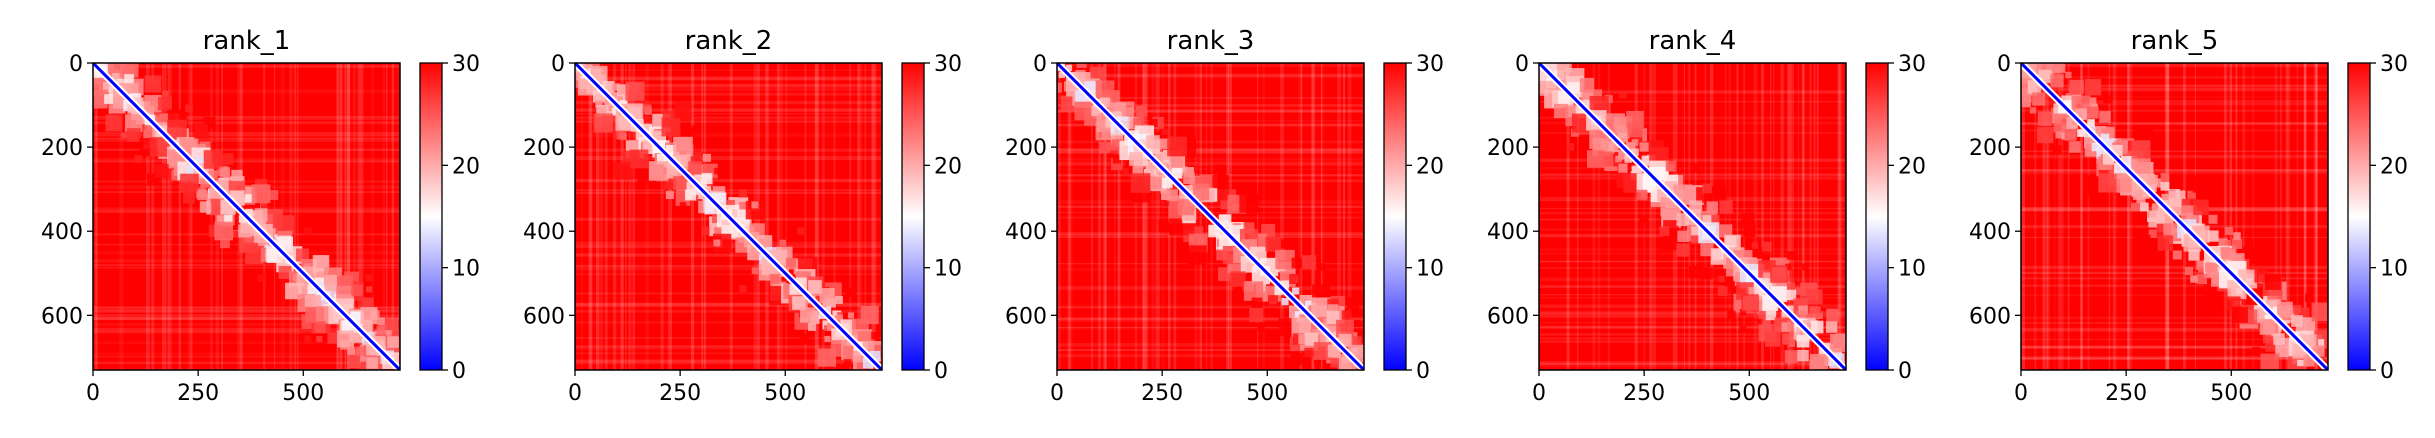 The image size is (2435, 438). Describe the element at coordinates (1905, 371) in the screenshot. I see `colorbar-tick-label: 0` at that location.